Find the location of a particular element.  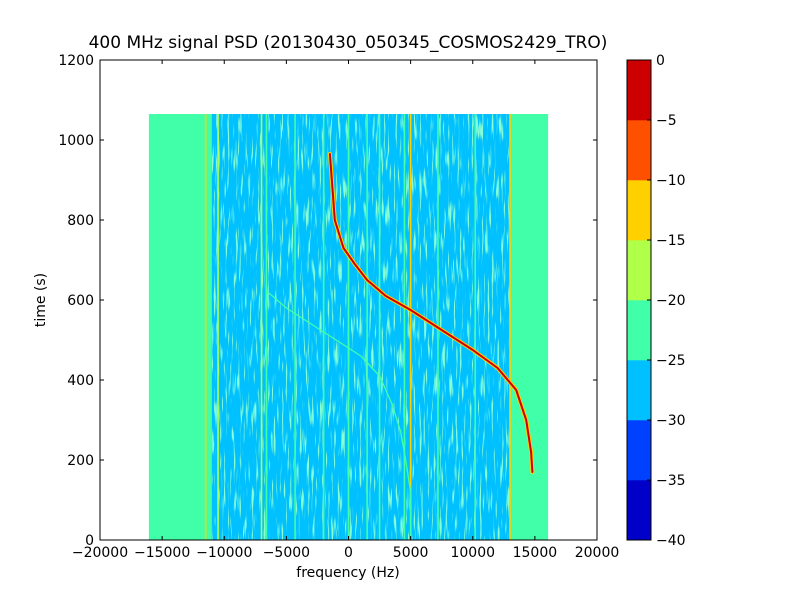

y-tick-label: 1000 is located at coordinates (76, 141).